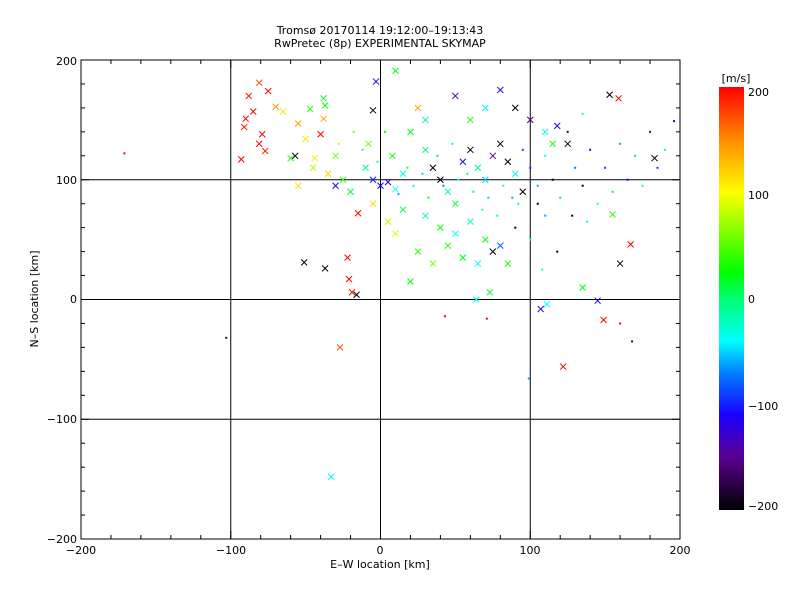 This screenshot has height=604, width=800. I want to click on x-tick-label: −100, so click(231, 550).